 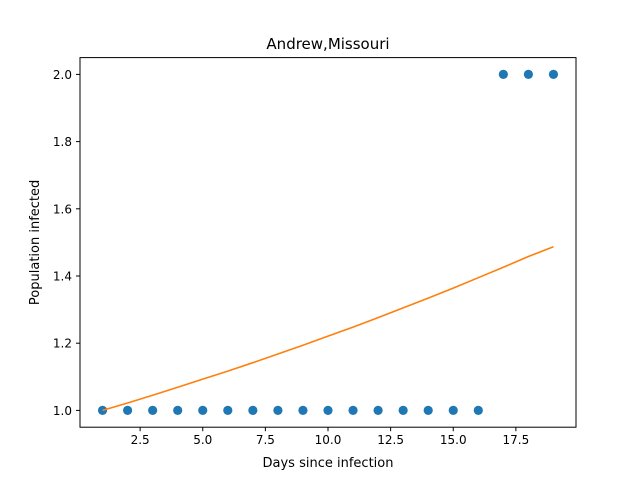 I want to click on y-tick-label: 1.2, so click(x=62, y=344).